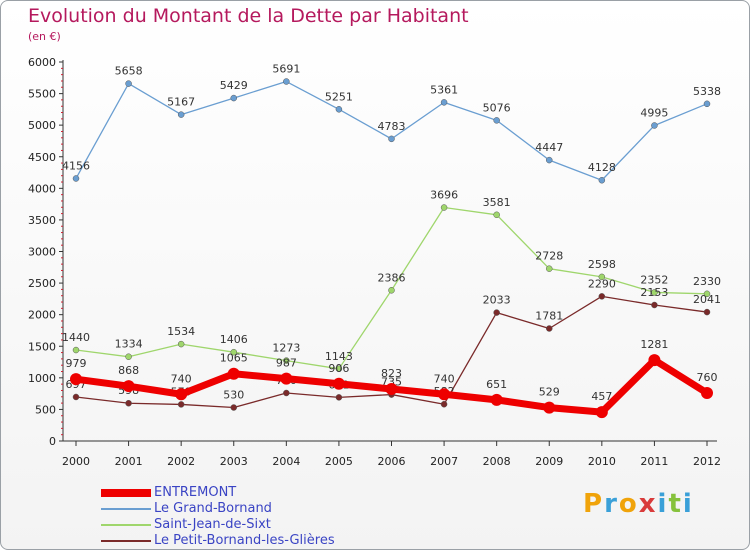 The image size is (750, 550). Describe the element at coordinates (42, 220) in the screenshot. I see `y-tick-label: 3500` at that location.